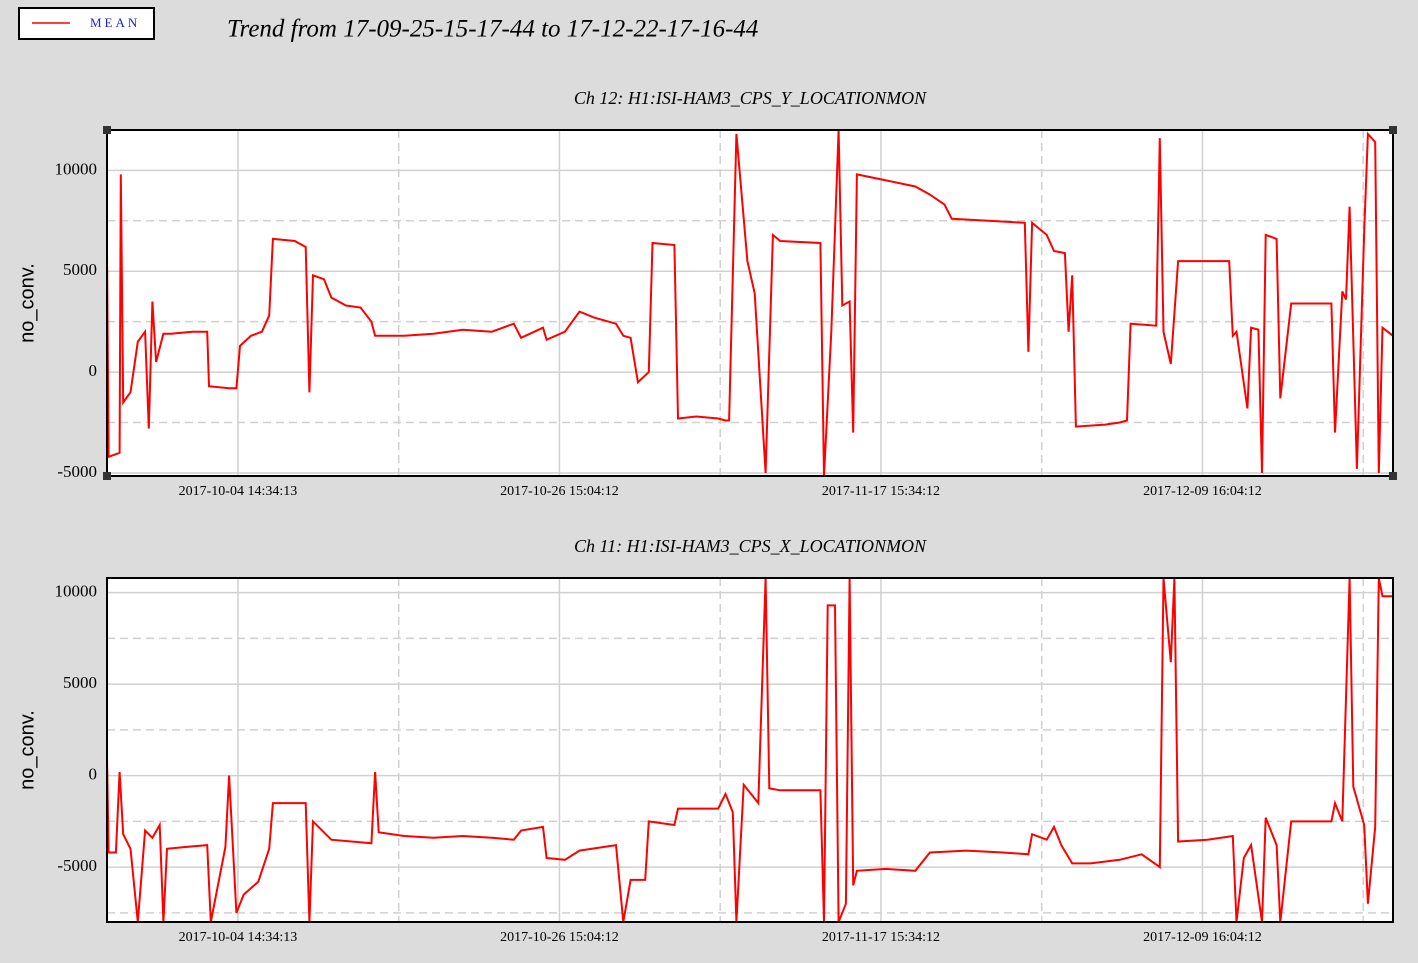  I want to click on chart-title: Ch 12: H1:ISI-HAM3_CPS_Y_LOCATIONMON, so click(750, 98).